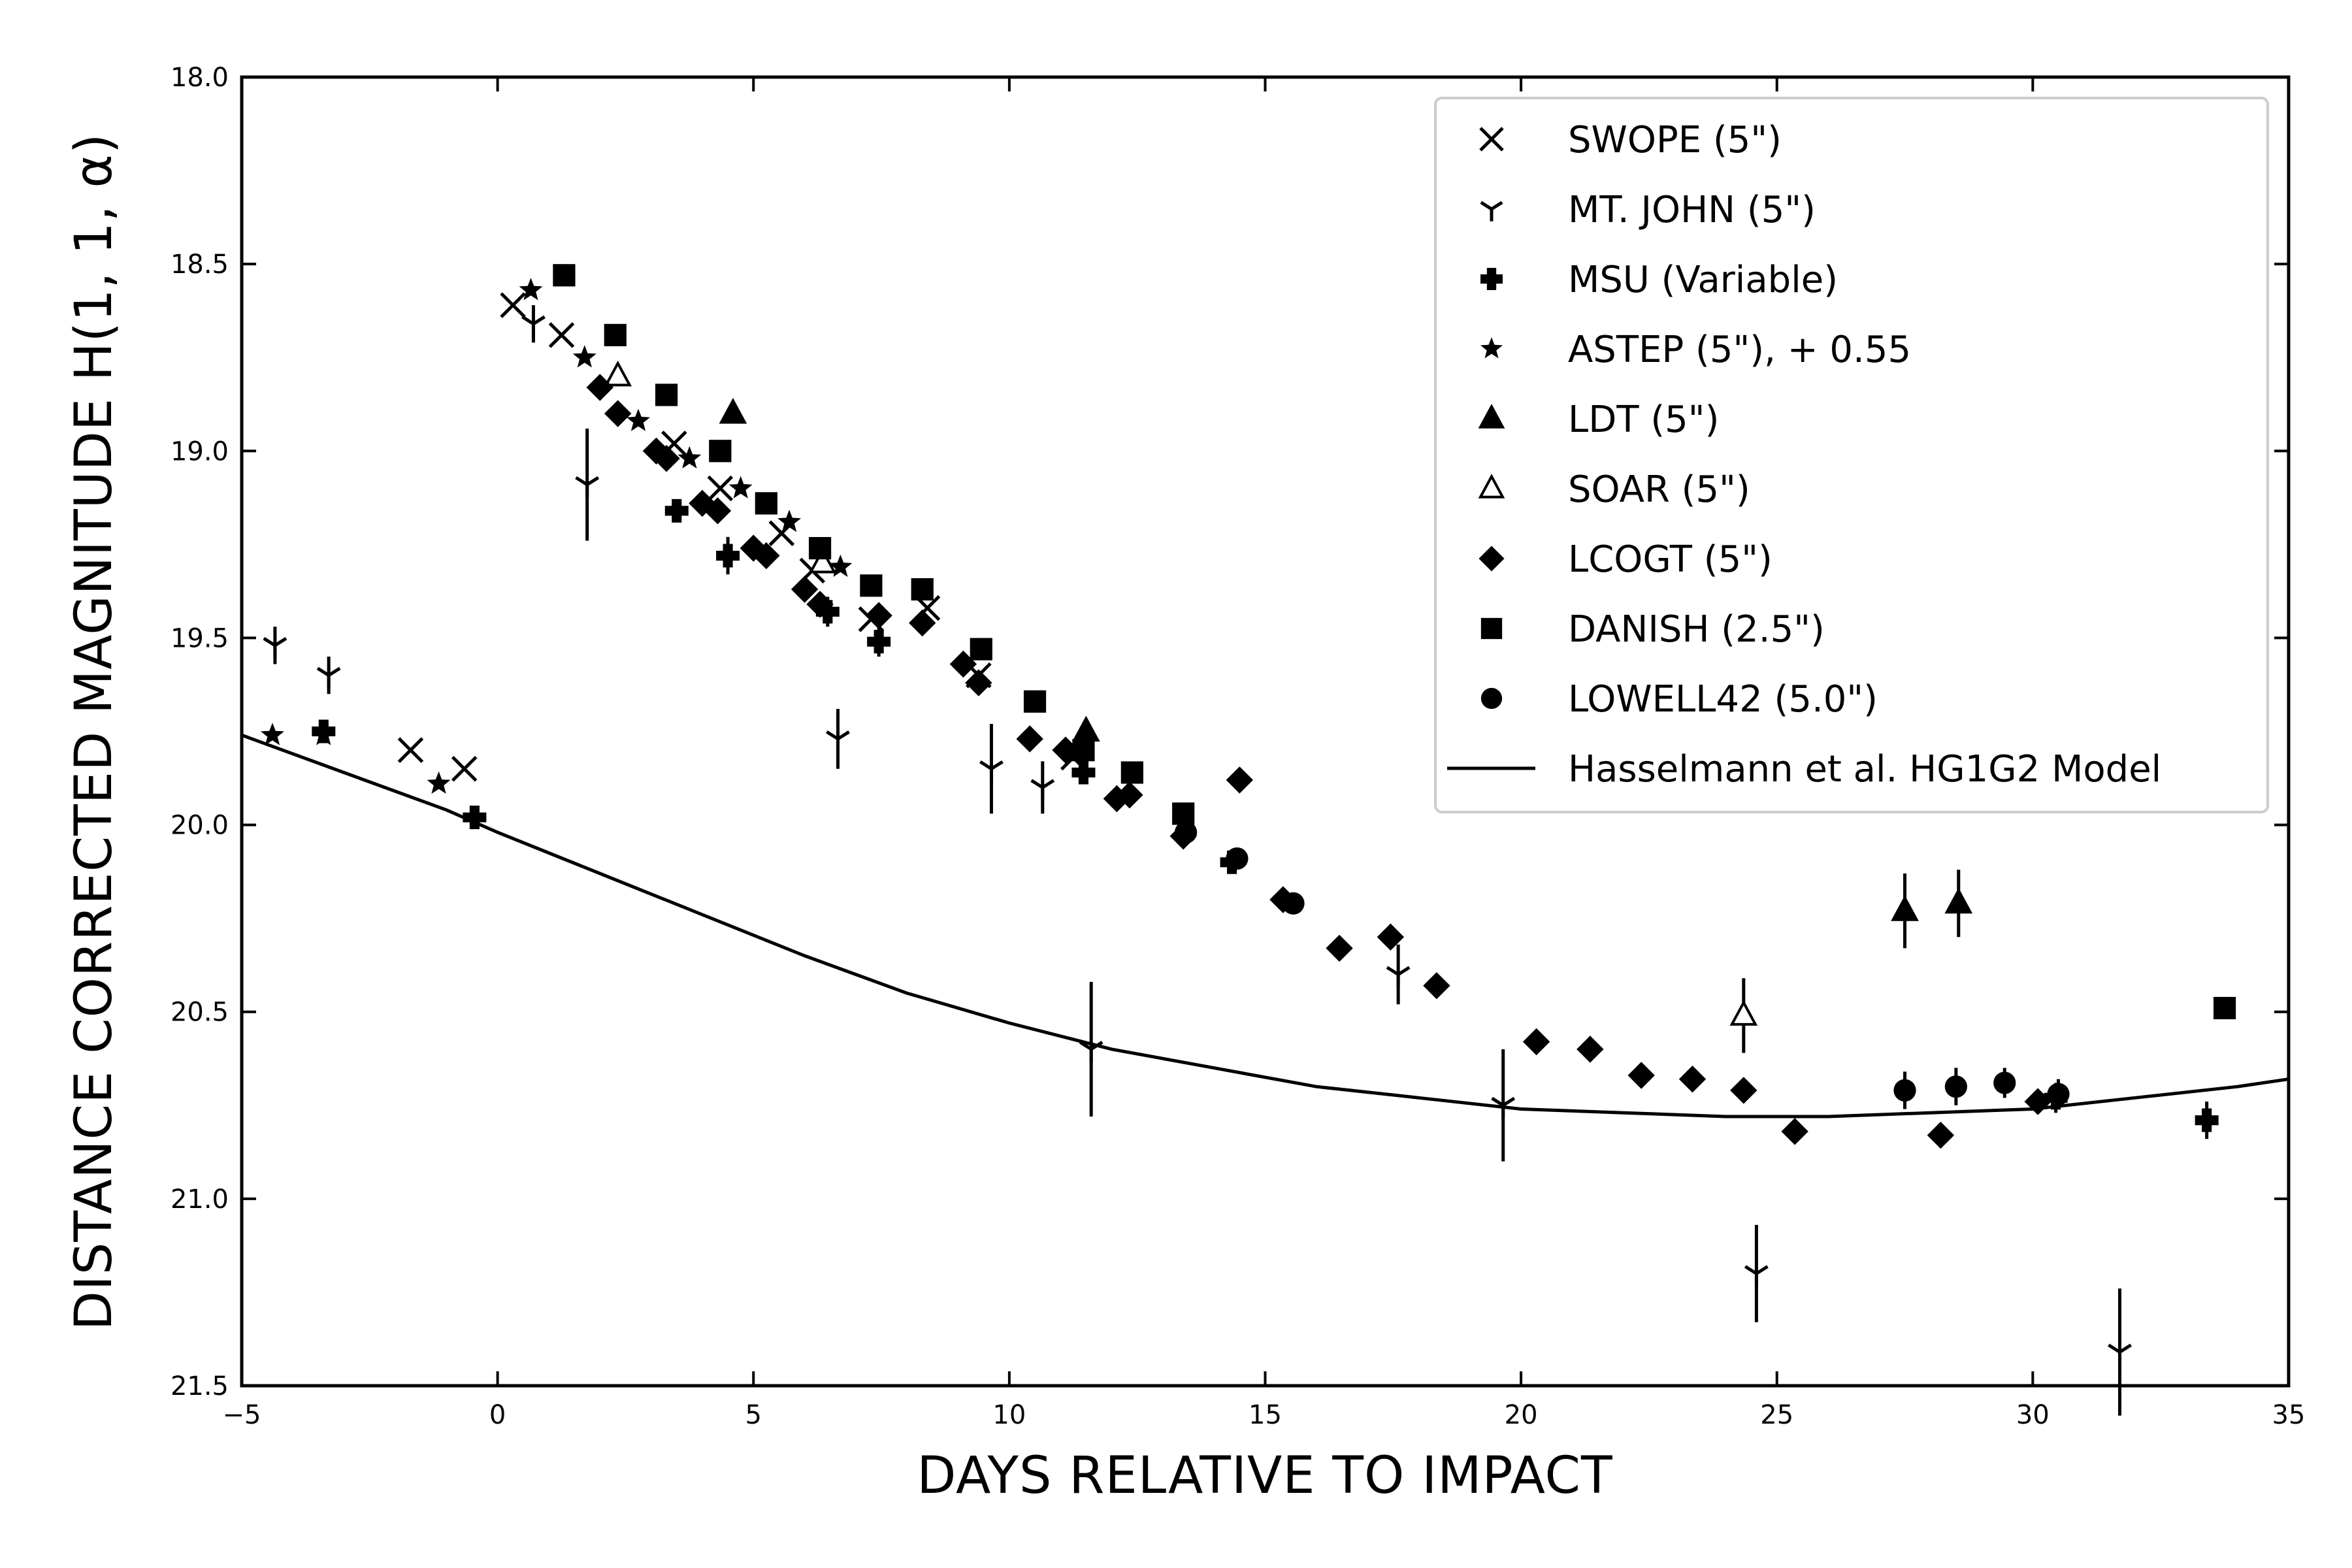 The image size is (2352, 1568). I want to click on y-tick-label: 21.0, so click(200, 1199).